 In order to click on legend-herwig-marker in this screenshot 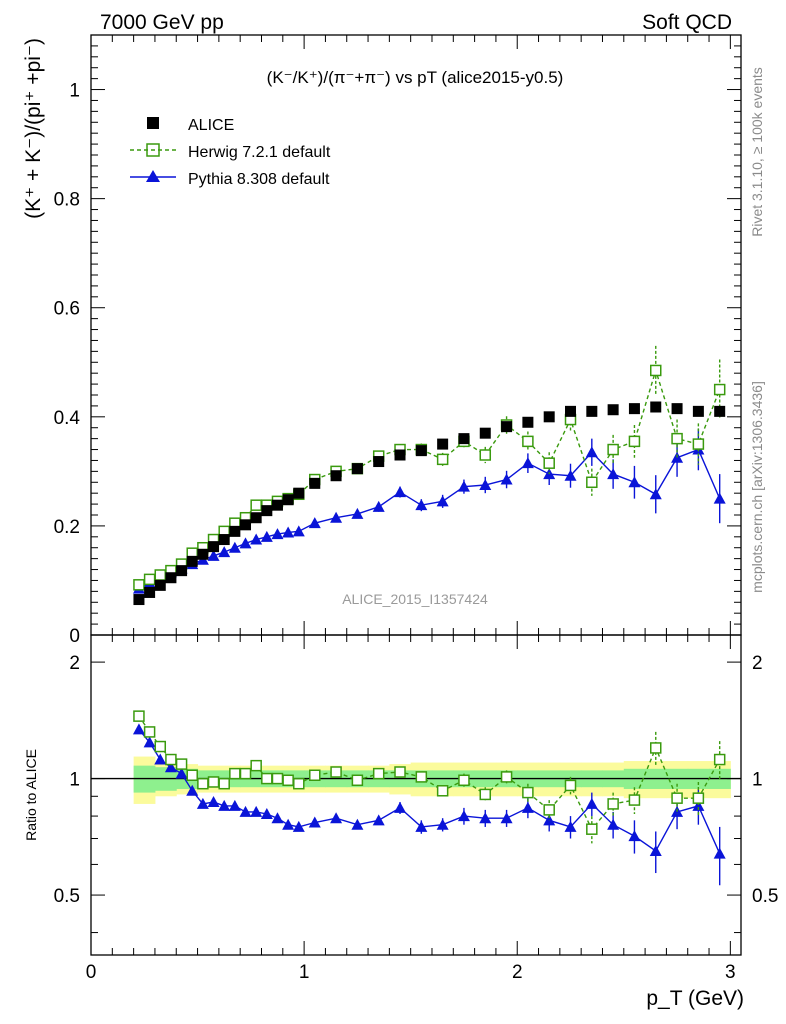, I will do `click(153, 150)`.